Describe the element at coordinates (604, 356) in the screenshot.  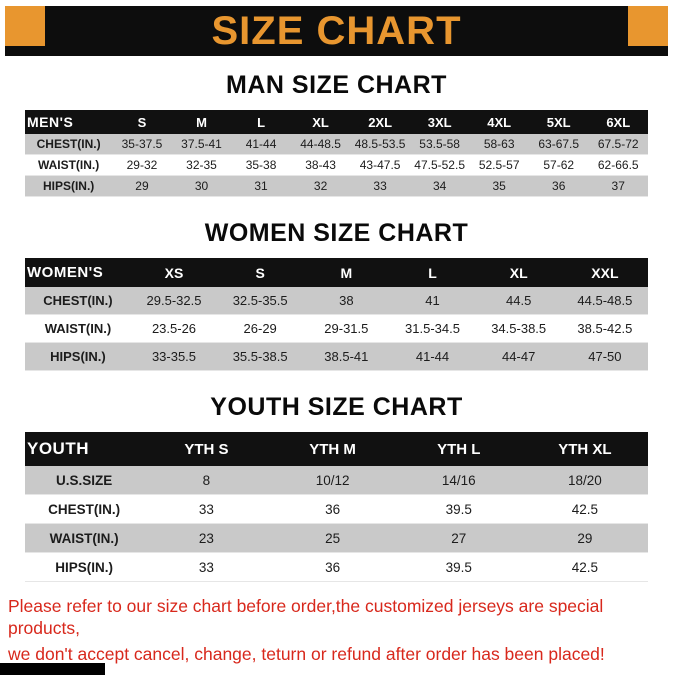
I see `size-cell: 47-50` at that location.